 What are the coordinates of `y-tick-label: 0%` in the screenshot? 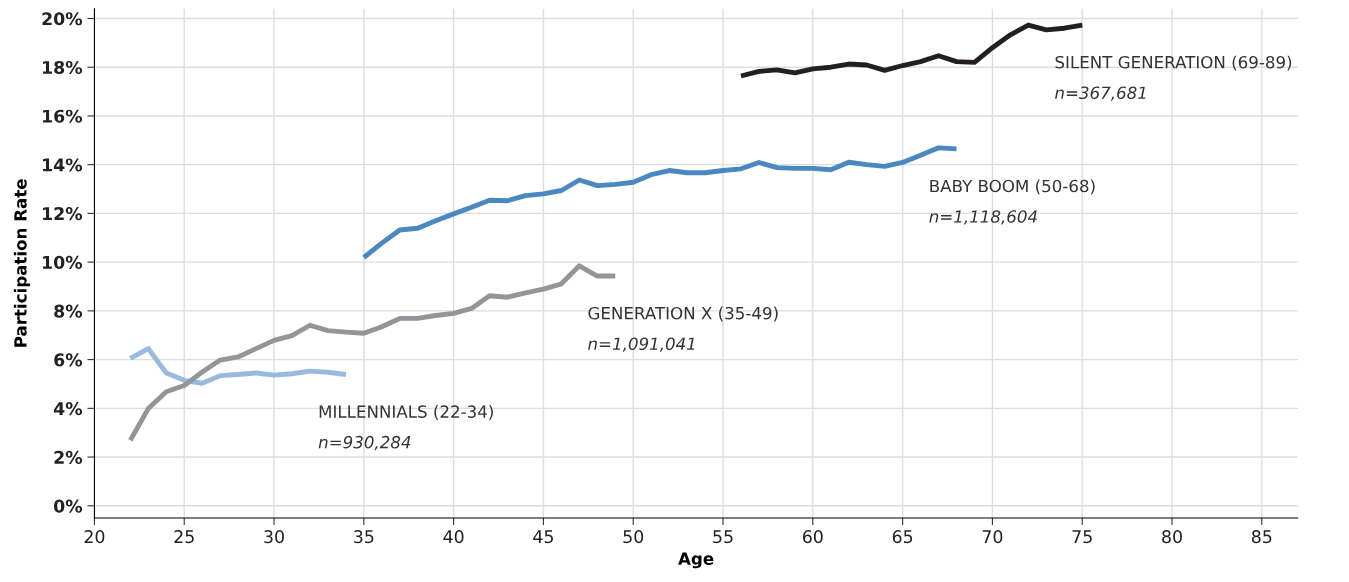 It's located at (68, 506).